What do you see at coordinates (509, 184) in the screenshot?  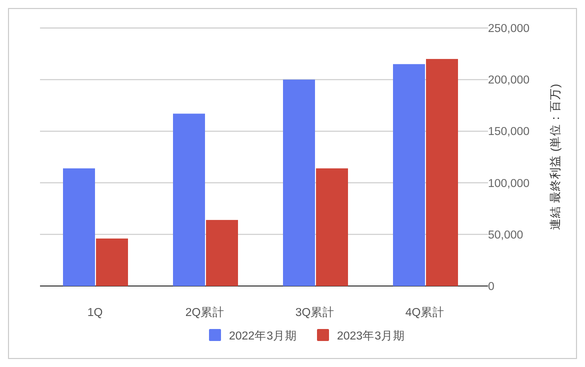 I see `y-tick-label: 100,000` at bounding box center [509, 184].